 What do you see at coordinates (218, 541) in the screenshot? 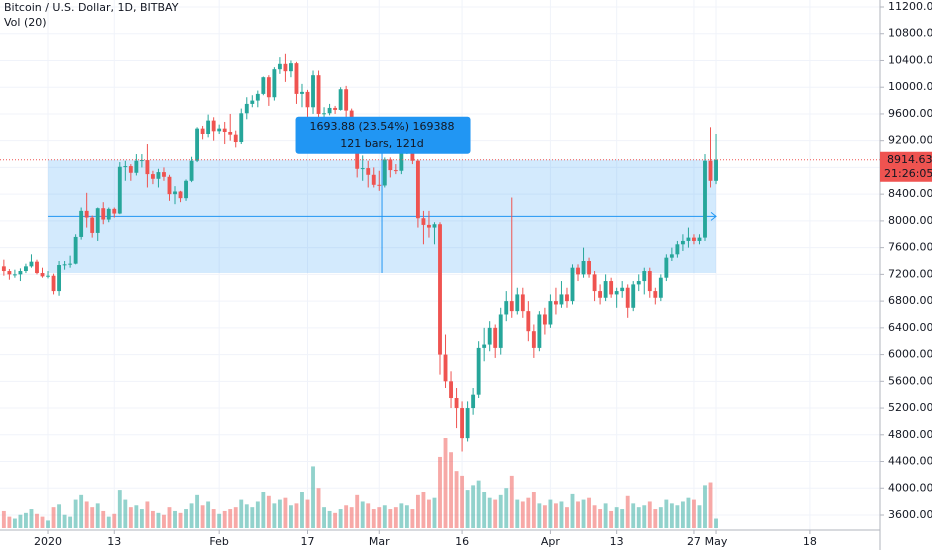
I see `x-tick-label: Feb` at bounding box center [218, 541].